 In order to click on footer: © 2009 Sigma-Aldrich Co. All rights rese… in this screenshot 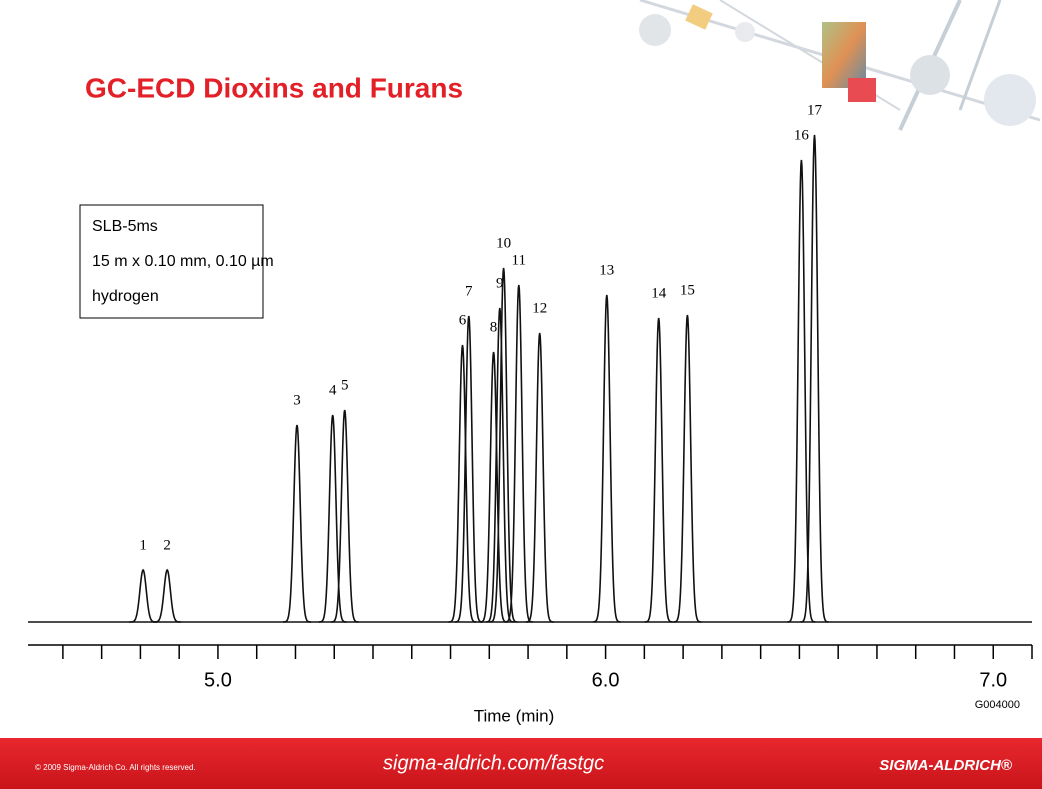, I will do `click(521, 763)`.